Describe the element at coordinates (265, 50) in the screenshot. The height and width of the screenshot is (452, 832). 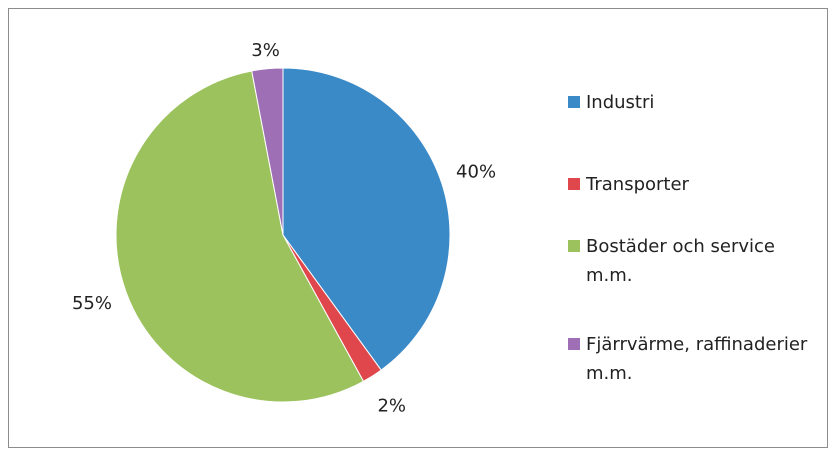
I see `data-label: 3%` at that location.